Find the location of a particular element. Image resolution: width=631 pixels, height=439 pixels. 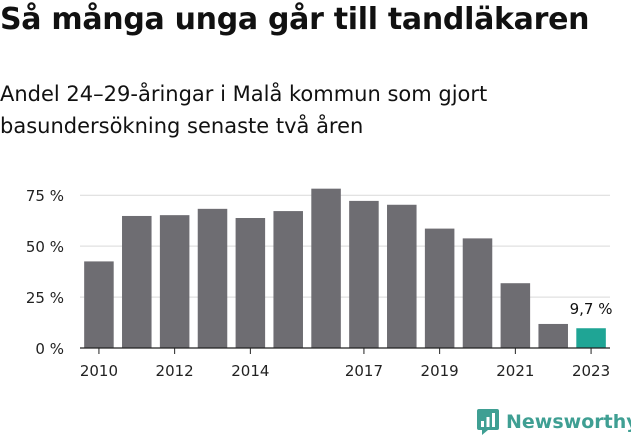

chart-title: Så många unga går till tandläkaren is located at coordinates (295, 19).